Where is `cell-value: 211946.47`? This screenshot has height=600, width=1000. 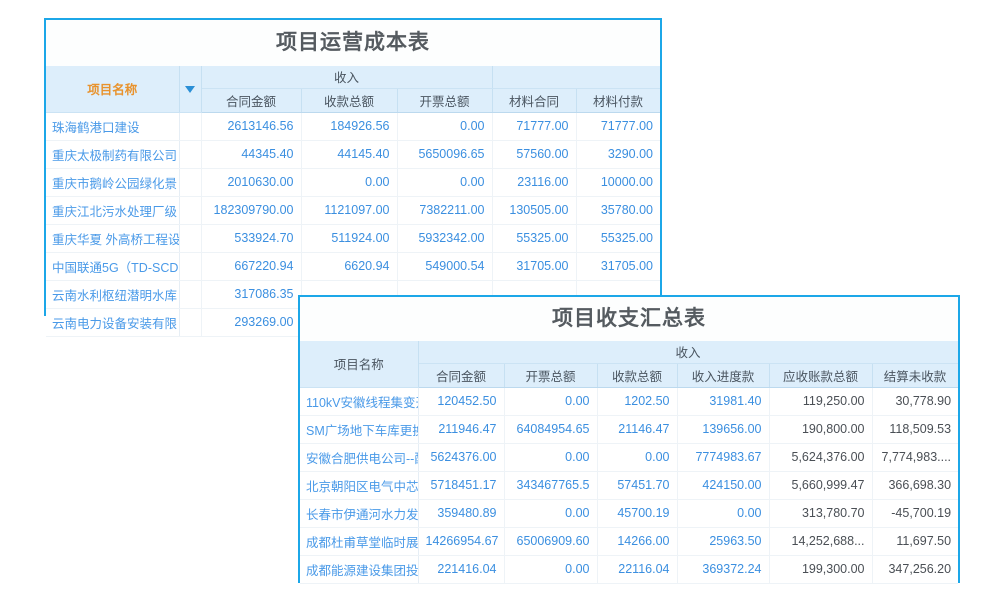 cell-value: 211946.47 is located at coordinates (461, 429).